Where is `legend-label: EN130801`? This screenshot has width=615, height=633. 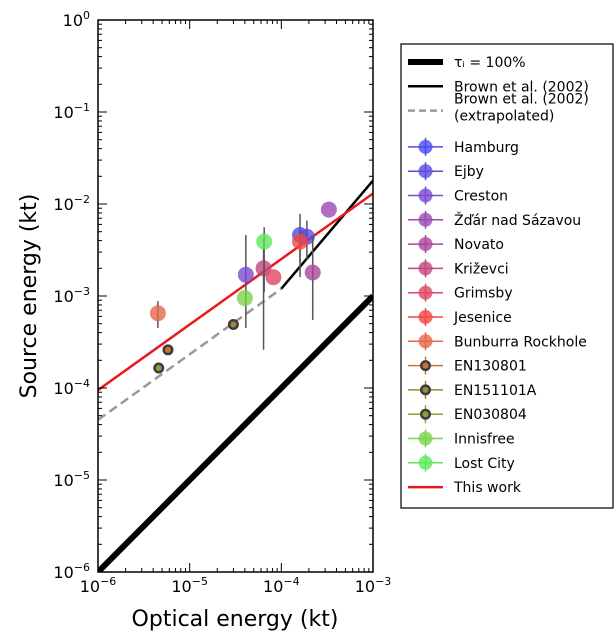 legend-label: EN130801 is located at coordinates (490, 367).